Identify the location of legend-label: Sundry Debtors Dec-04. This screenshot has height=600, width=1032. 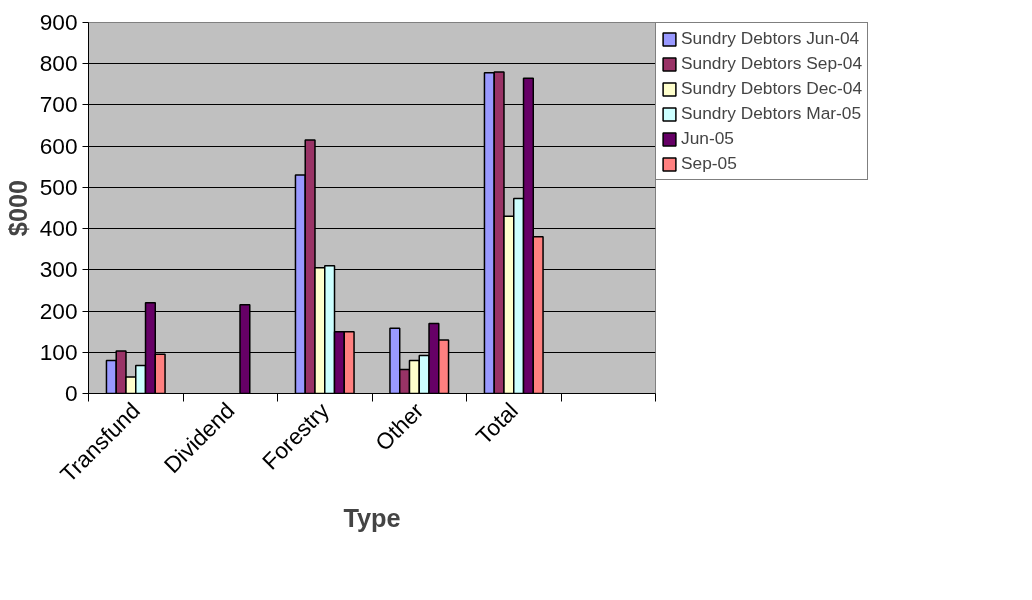
(772, 88).